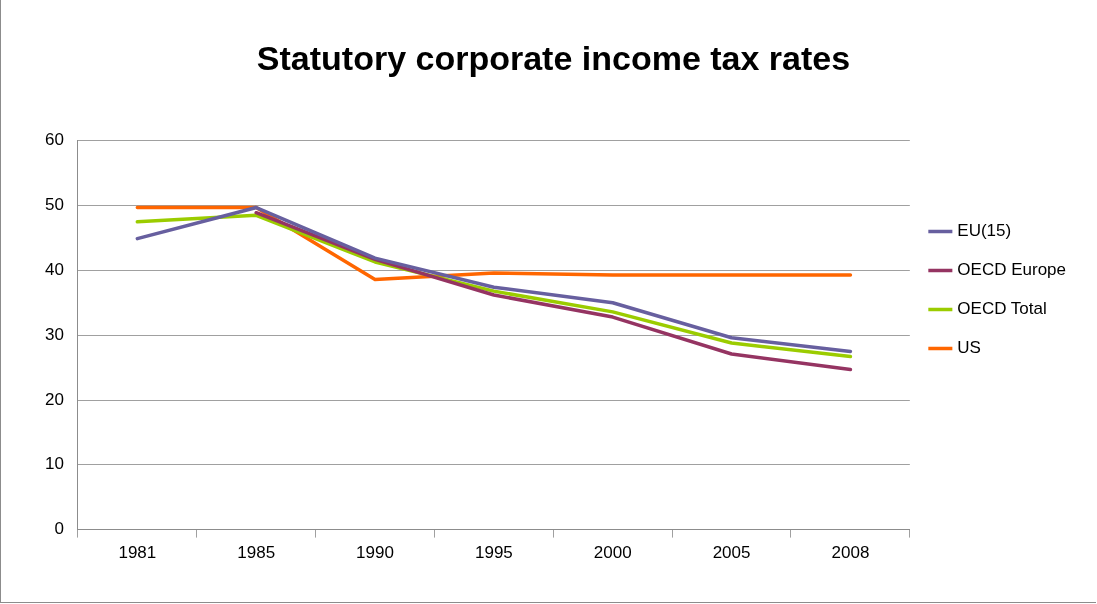 The height and width of the screenshot is (604, 1097). Describe the element at coordinates (375, 553) in the screenshot. I see `x-tick-label: 1990` at that location.